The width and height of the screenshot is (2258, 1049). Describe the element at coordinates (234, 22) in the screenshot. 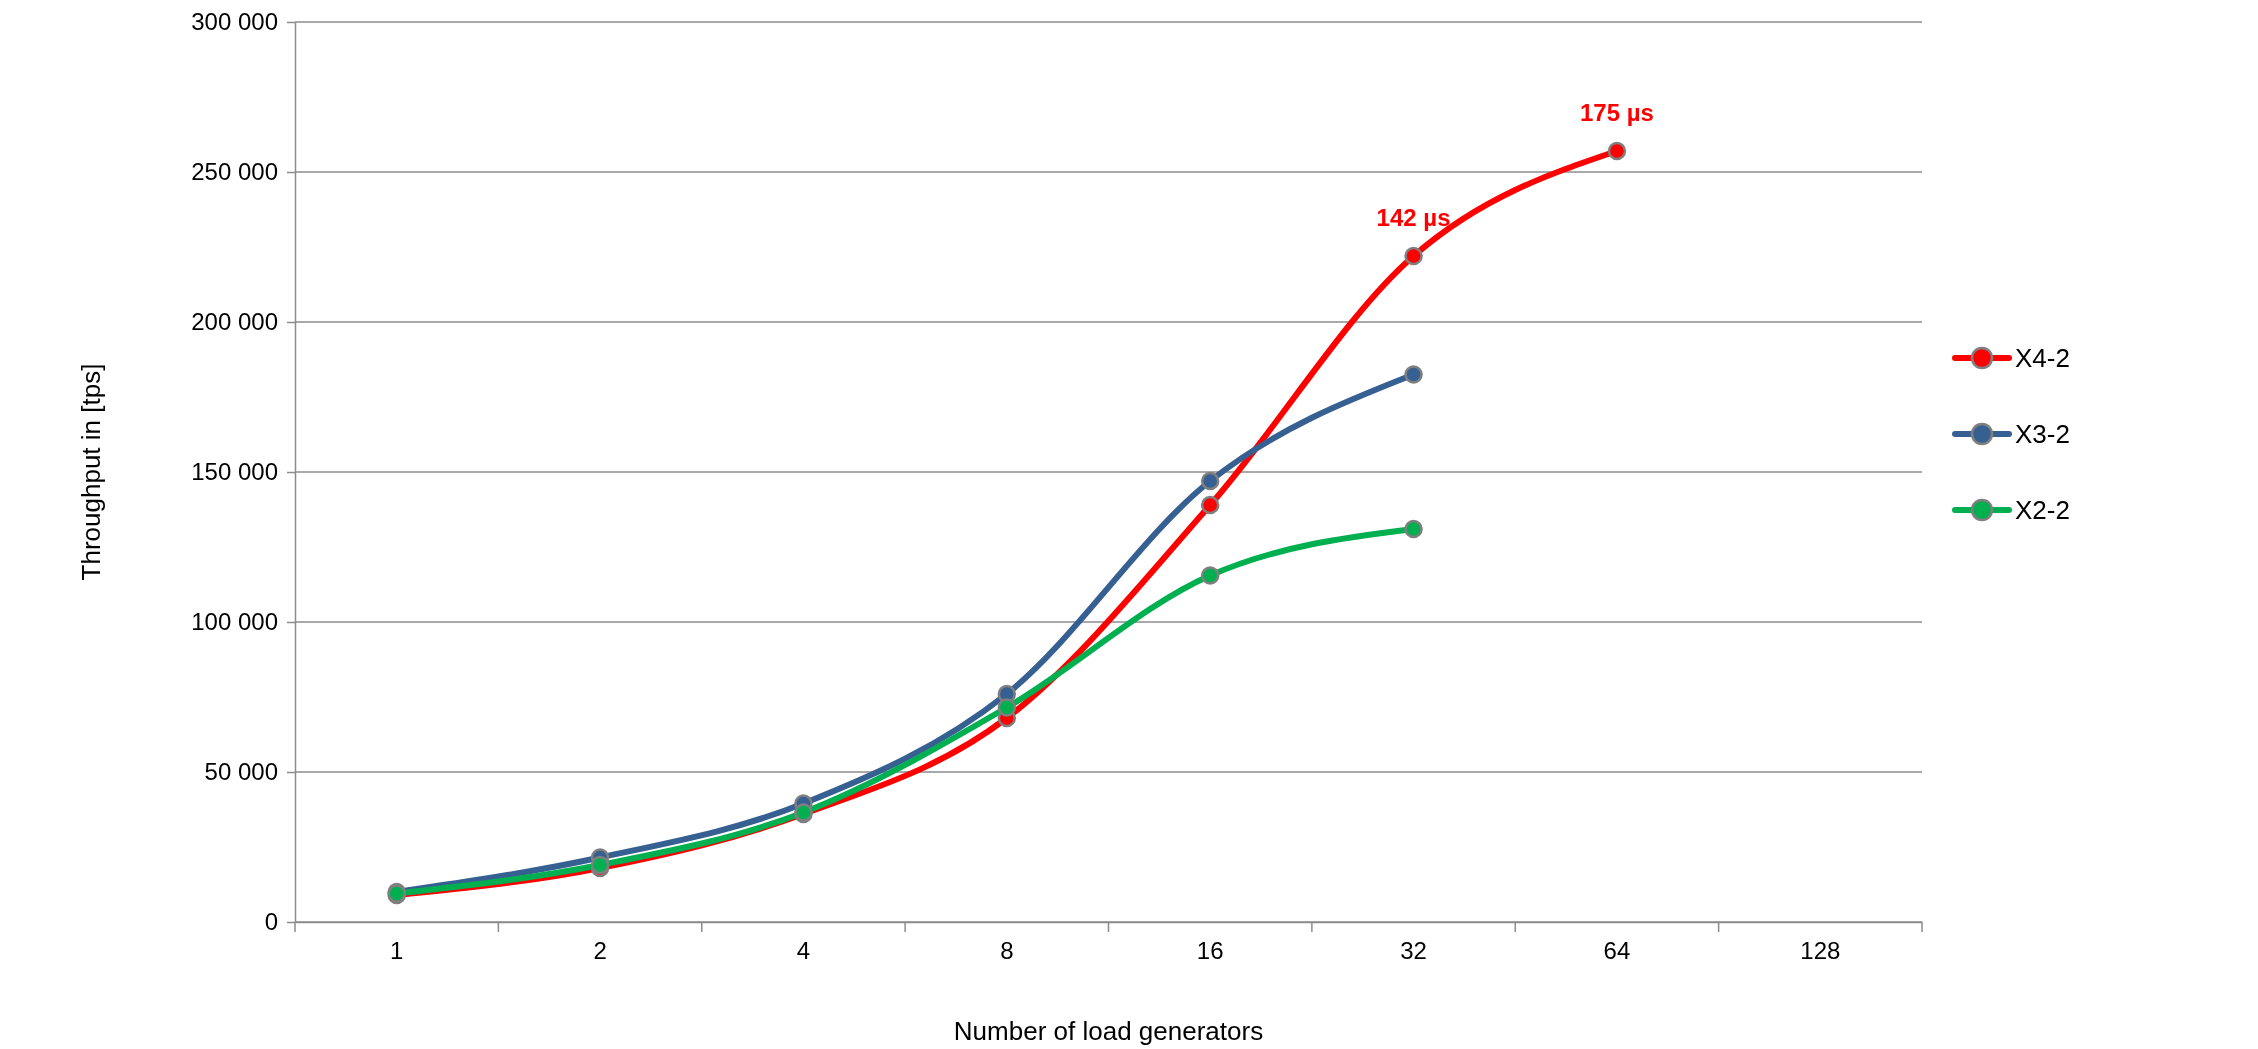

I see `y-tick-label: 300 000` at that location.